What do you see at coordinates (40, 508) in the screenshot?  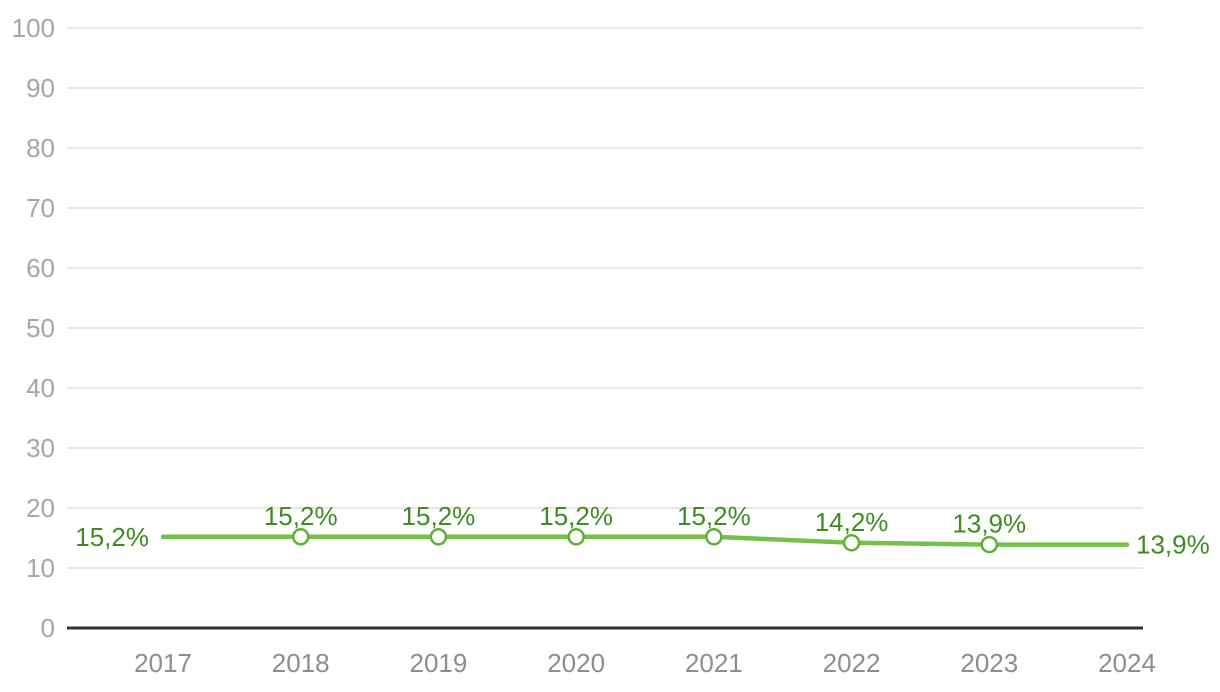 I see `y-axis-tick-label: 20` at bounding box center [40, 508].